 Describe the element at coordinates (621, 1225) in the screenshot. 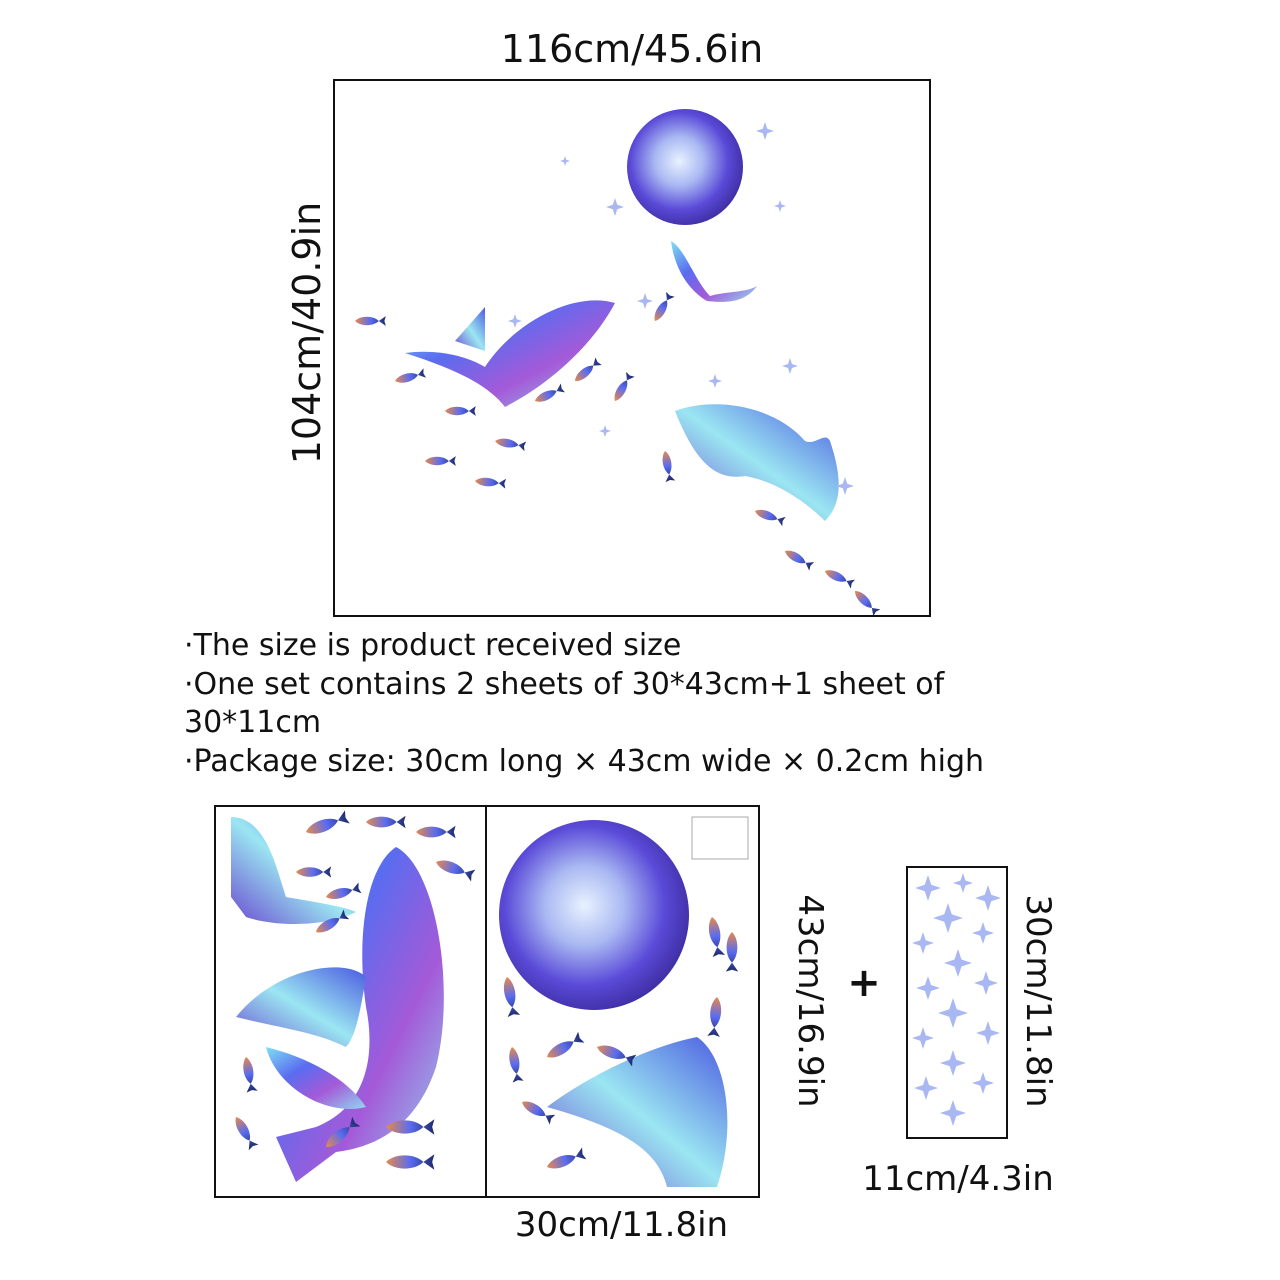

I see `sheet-width-label: 30cm/11.8in` at that location.